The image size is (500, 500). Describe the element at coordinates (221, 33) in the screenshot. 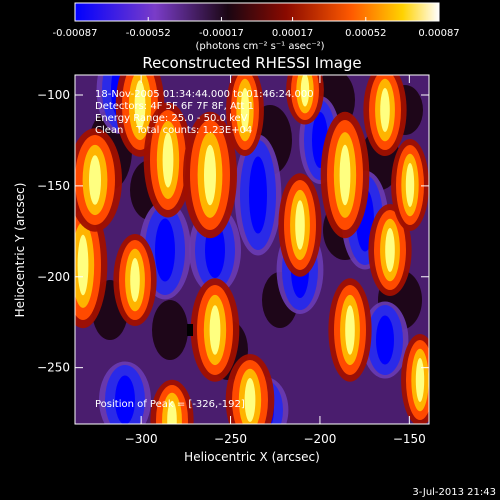

I see `colorbar-tick-label: -0.00017` at that location.